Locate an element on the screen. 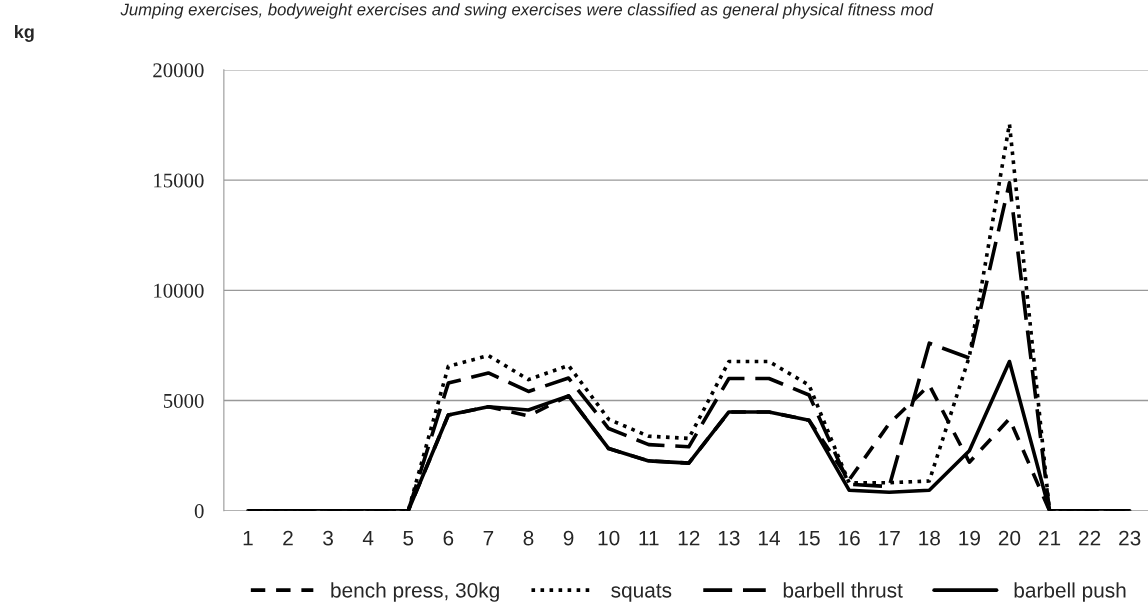 The height and width of the screenshot is (608, 1148). x-tick-label: 11 is located at coordinates (649, 538).